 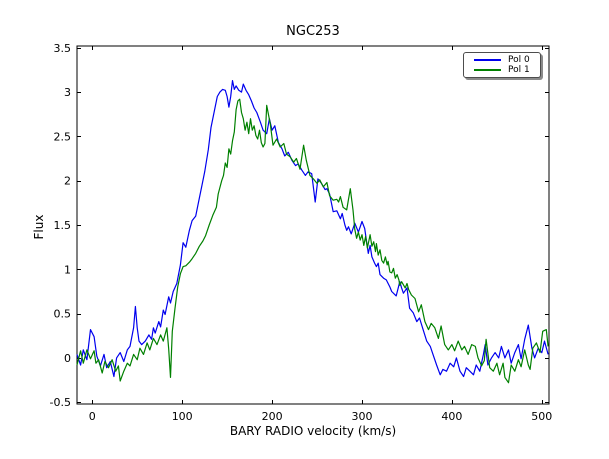 What do you see at coordinates (67, 269) in the screenshot?
I see `y-tick-label: 1` at bounding box center [67, 269].